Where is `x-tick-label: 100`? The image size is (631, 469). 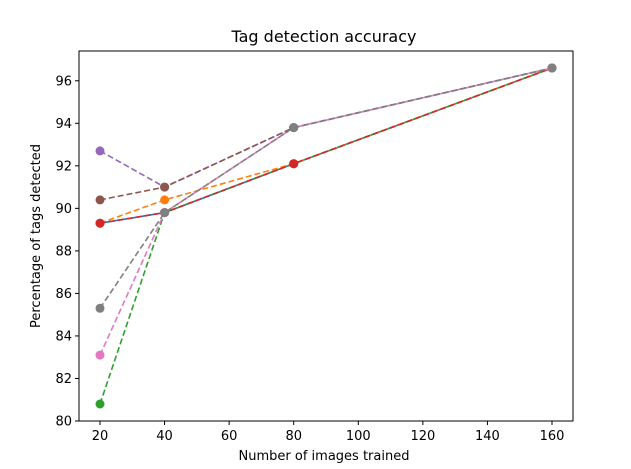 x-tick-label: 100 is located at coordinates (358, 436).